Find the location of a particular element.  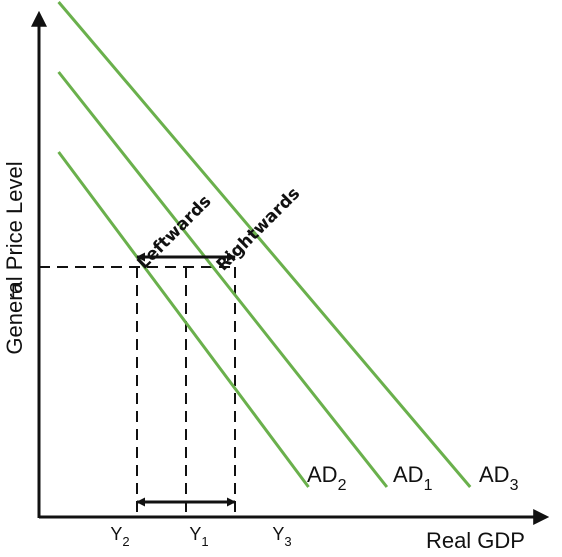

x-tick-label-y1: Y1 is located at coordinates (198, 536).